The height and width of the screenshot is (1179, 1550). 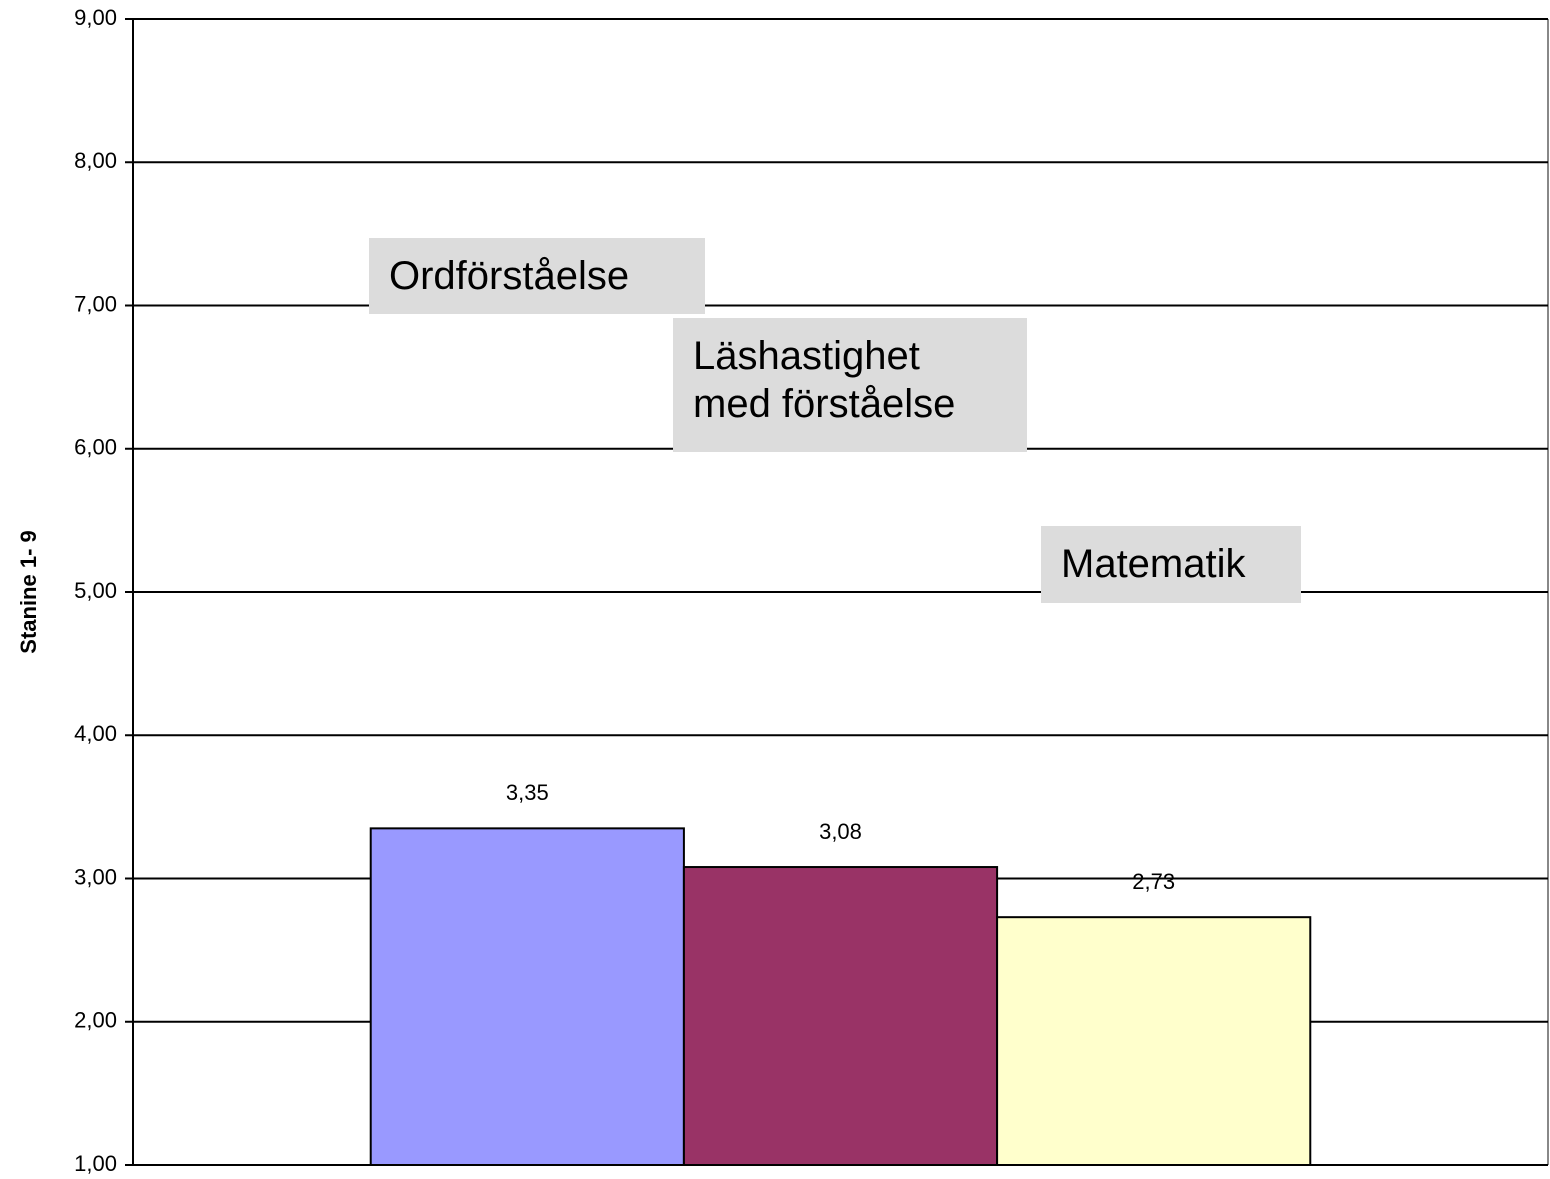 I want to click on y-tick-label: 6,00, so click(x=95, y=447).